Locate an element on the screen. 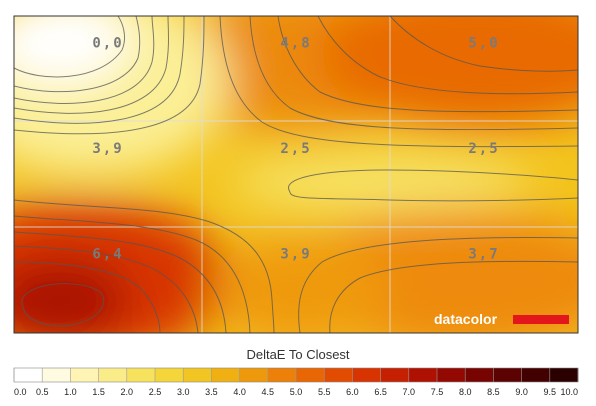 The height and width of the screenshot is (406, 596). colorbar-tick-label: 5.0 is located at coordinates (296, 392).